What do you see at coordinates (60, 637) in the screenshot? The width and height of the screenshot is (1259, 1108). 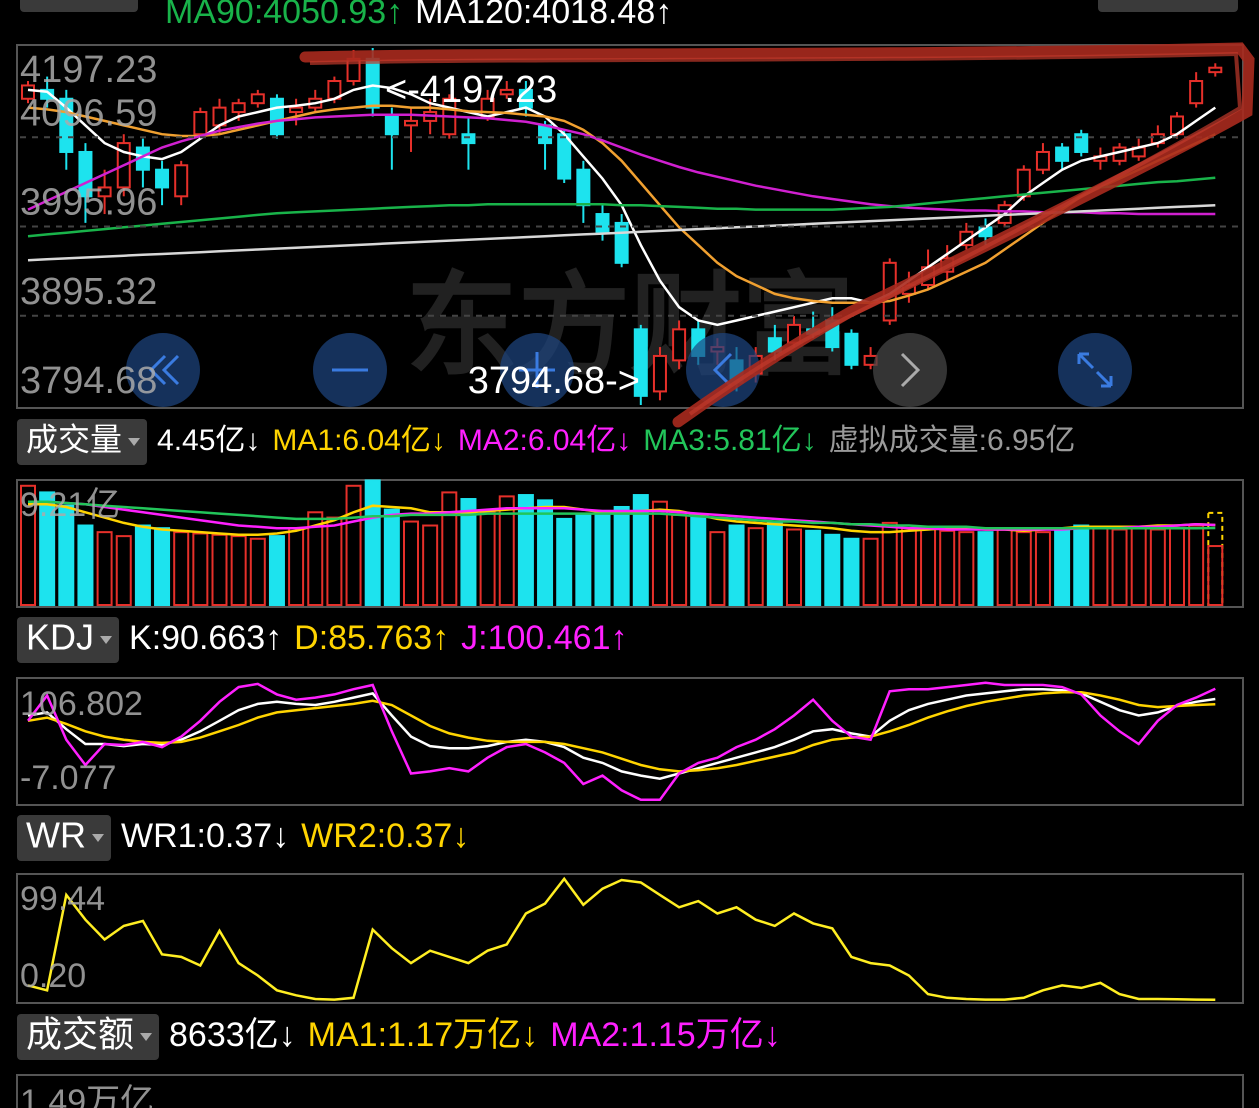 I see `indicator-button-label: KDJ` at bounding box center [60, 637].